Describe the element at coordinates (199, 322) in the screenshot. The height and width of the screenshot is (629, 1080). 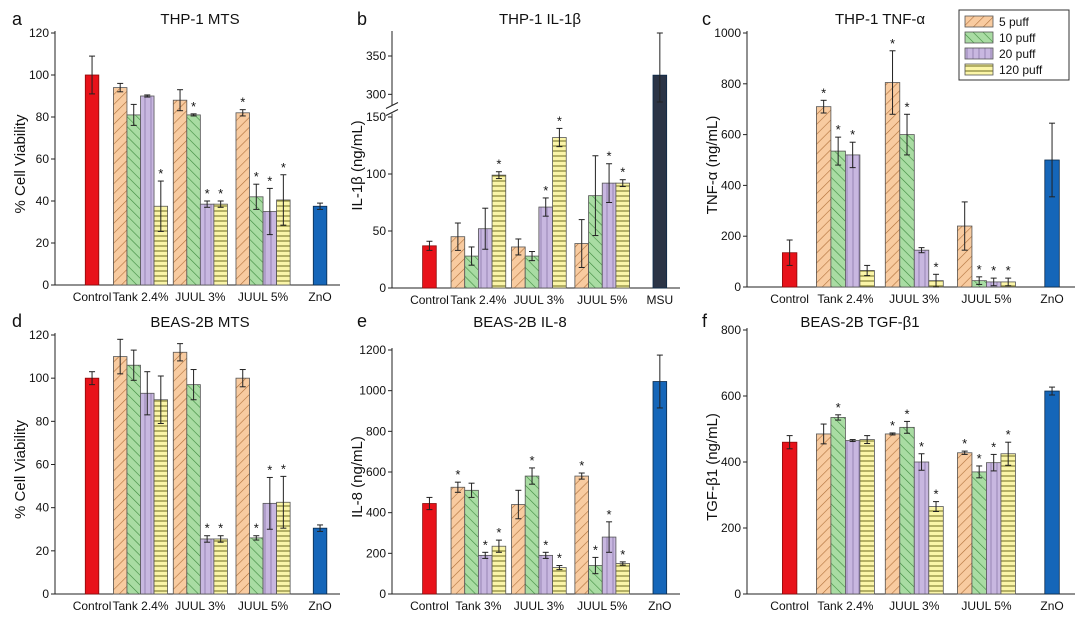
I see `chart-title: BEAS-2B MTS` at that location.